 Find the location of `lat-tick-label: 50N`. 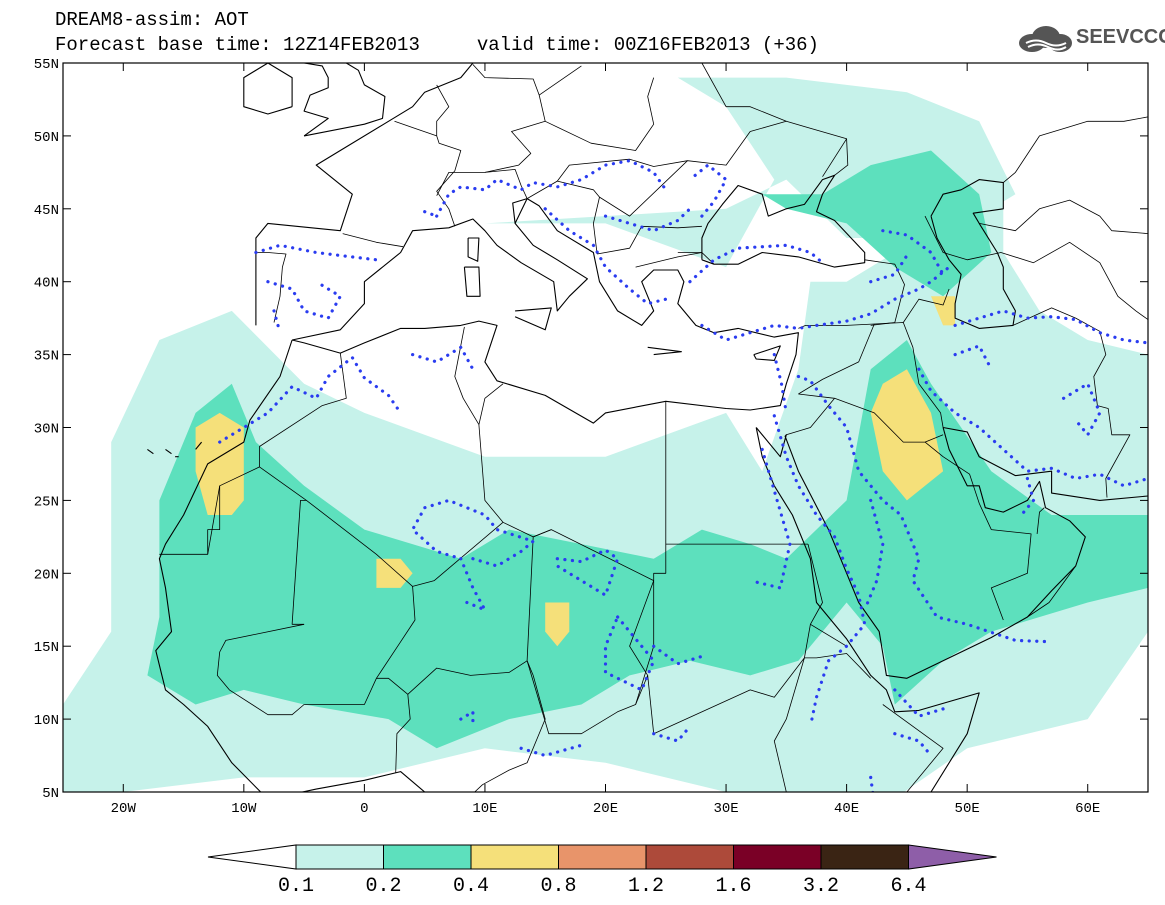

lat-tick-label: 50N is located at coordinates (46, 138).